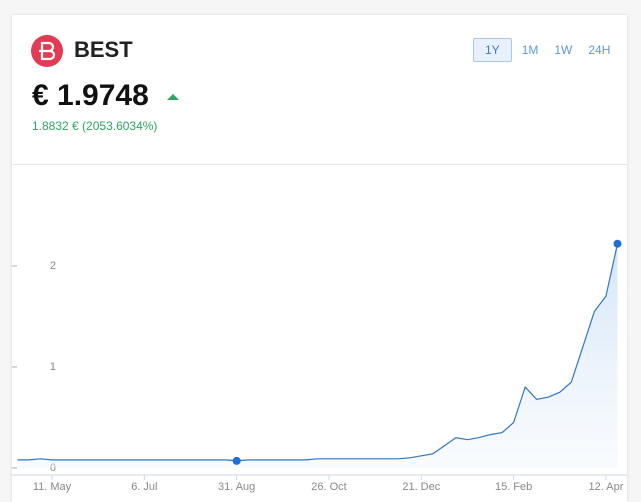 The image size is (641, 502). I want to click on y-tick-label: 2, so click(53, 266).